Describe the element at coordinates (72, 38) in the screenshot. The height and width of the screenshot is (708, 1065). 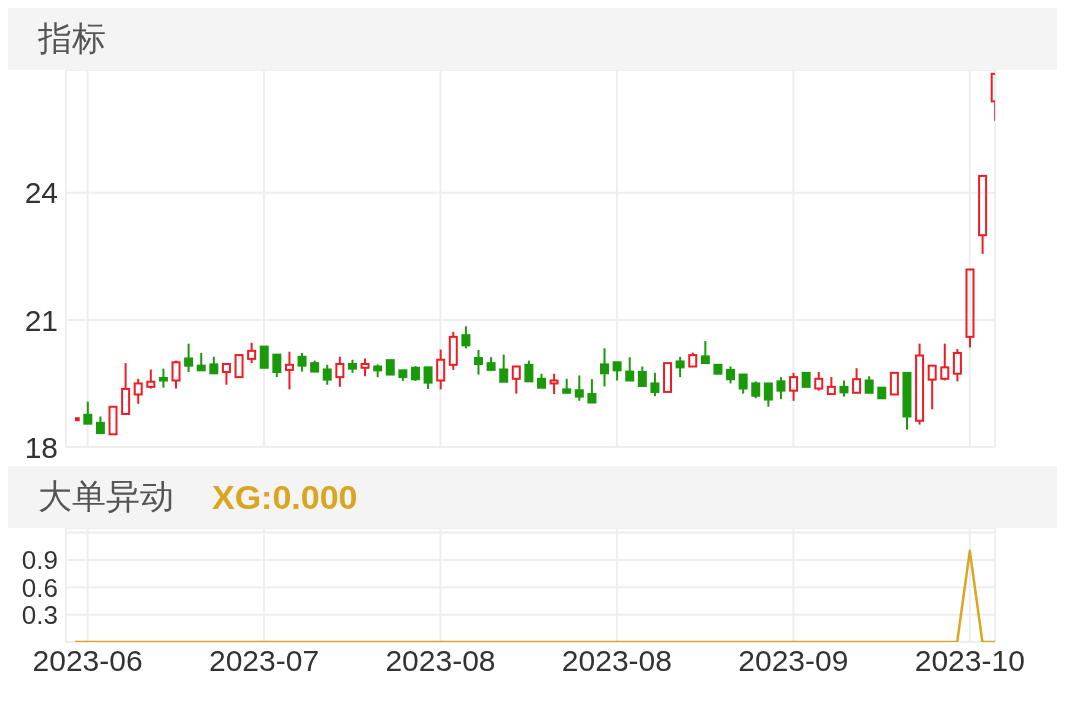
I see `chart-title: 指标` at that location.